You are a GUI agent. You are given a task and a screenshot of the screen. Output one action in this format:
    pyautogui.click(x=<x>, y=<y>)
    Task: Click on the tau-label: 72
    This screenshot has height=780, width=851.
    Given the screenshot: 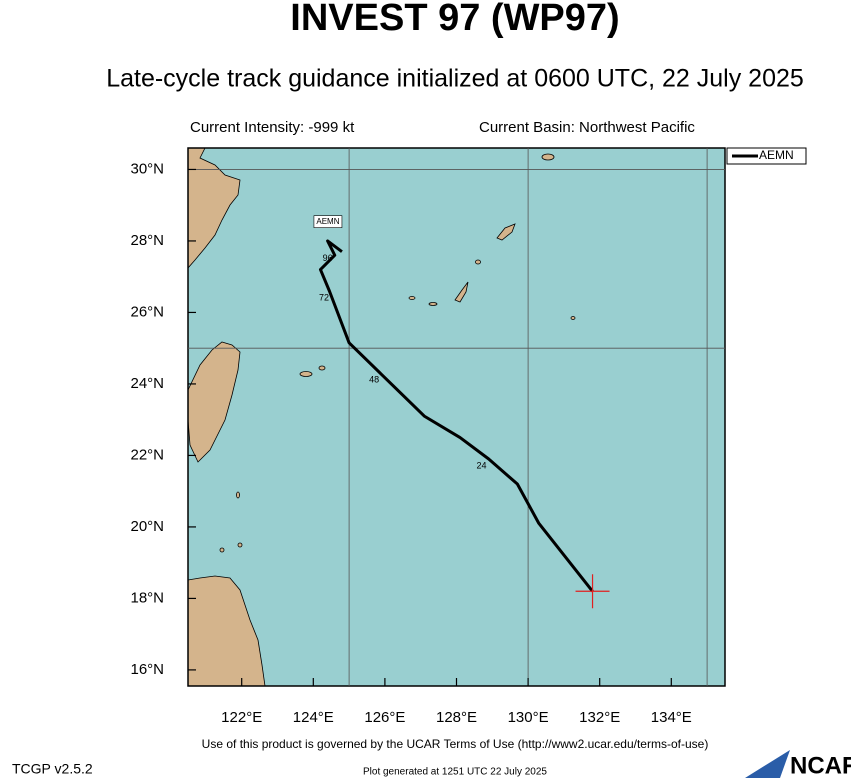 What is the action you would take?
    pyautogui.click(x=324, y=298)
    